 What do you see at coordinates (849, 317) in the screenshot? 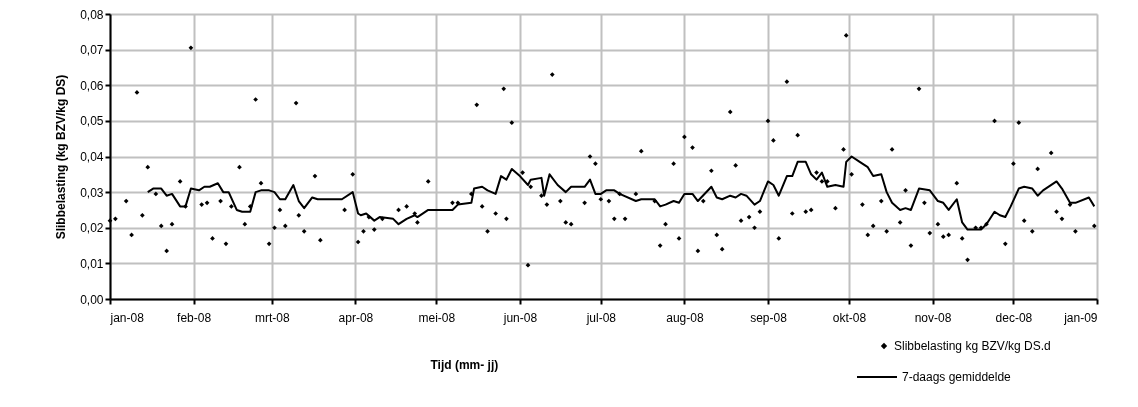
I see `x-tick-label: okt-08` at bounding box center [849, 317].